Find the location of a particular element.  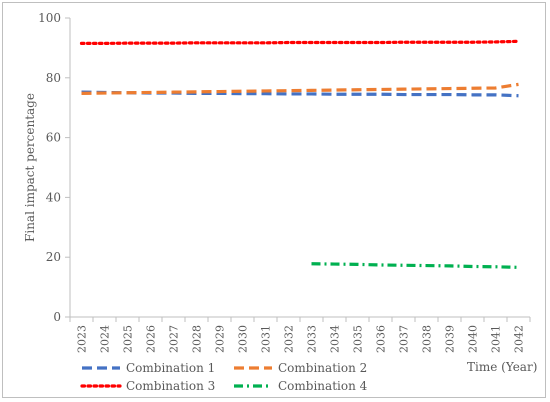

y-axis-ticks: 0 20 40 60 80 100 is located at coordinates (54, 167).